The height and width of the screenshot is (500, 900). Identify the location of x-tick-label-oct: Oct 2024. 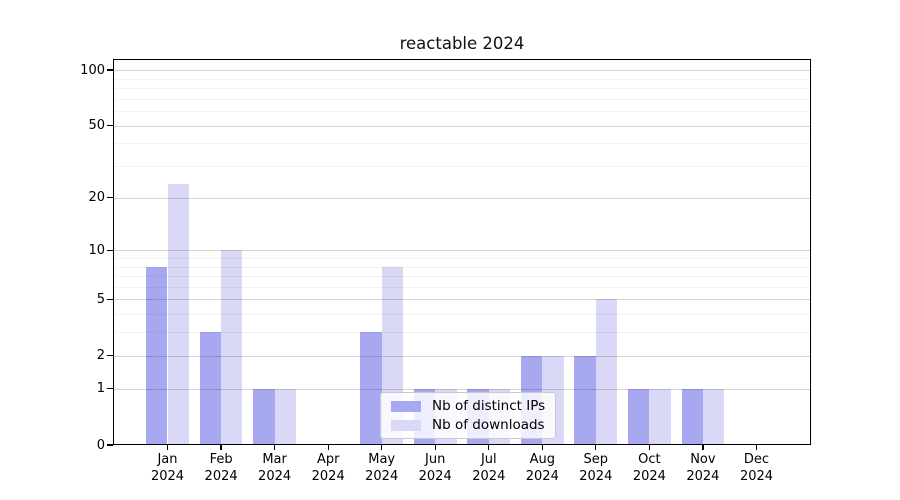
(649, 468).